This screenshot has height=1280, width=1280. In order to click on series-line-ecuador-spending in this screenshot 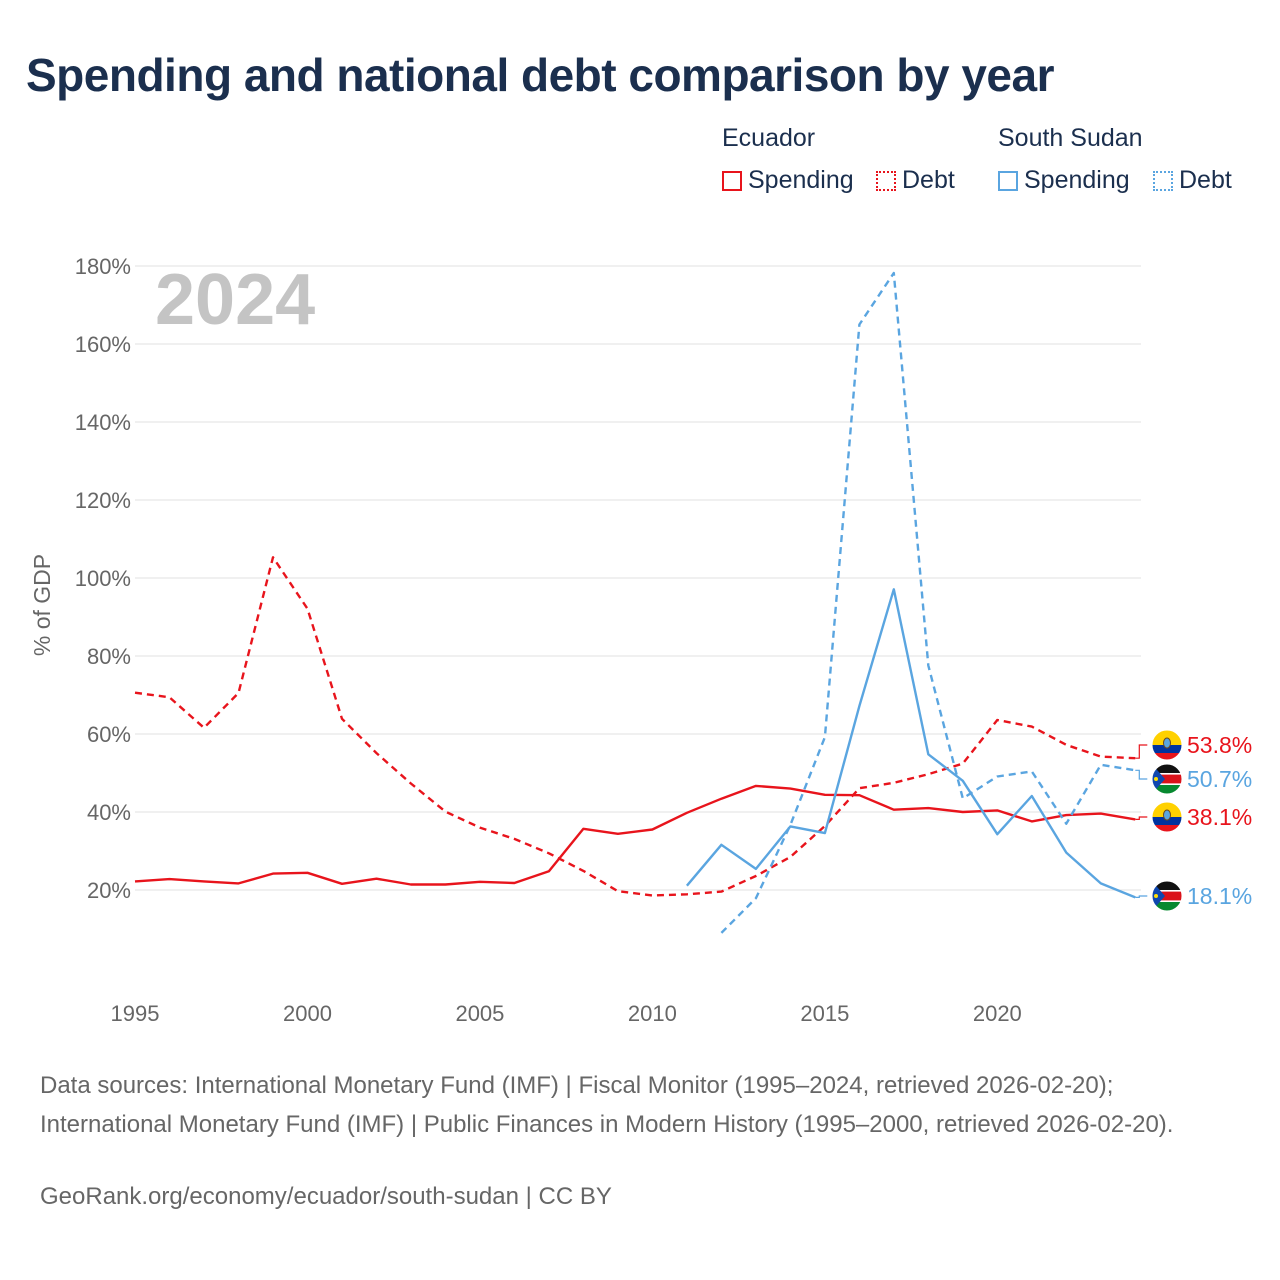, I will do `click(635, 835)`.